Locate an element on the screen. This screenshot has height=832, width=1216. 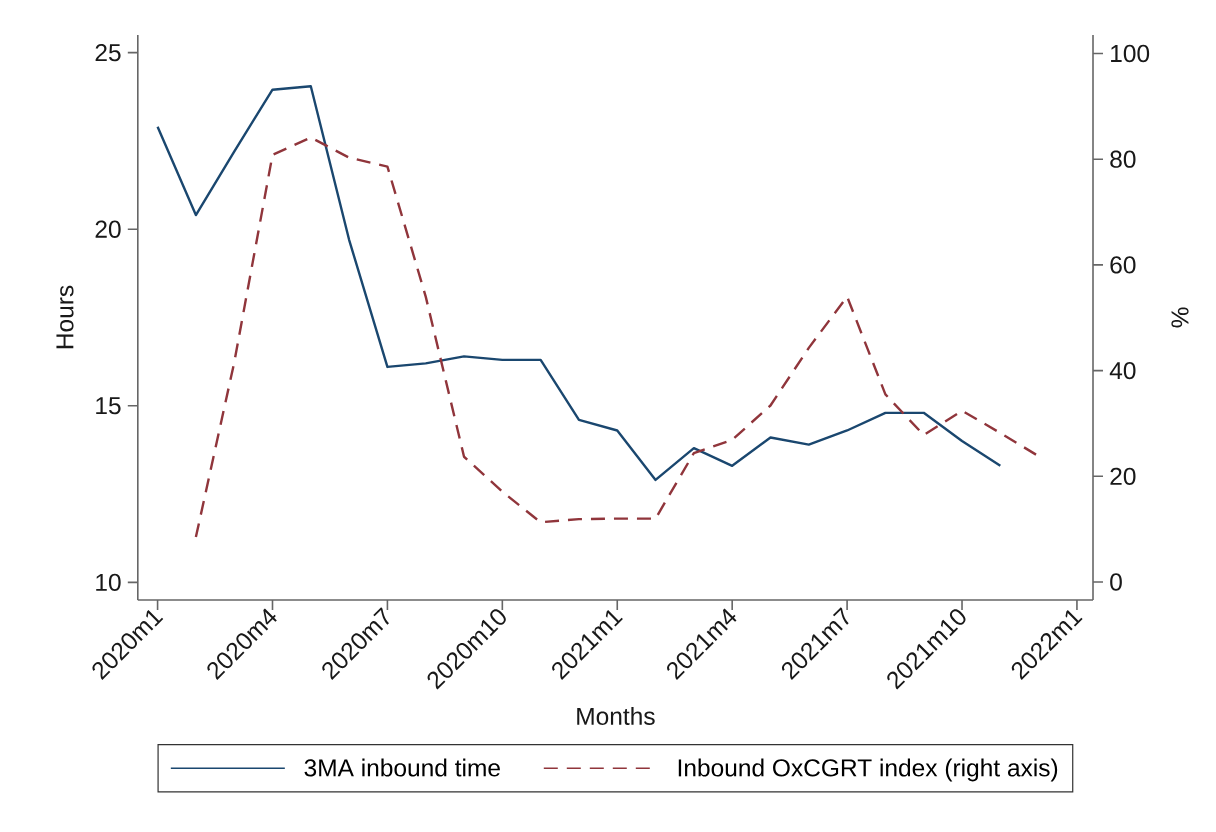
y2-axis-title: % is located at coordinates (1180, 317).